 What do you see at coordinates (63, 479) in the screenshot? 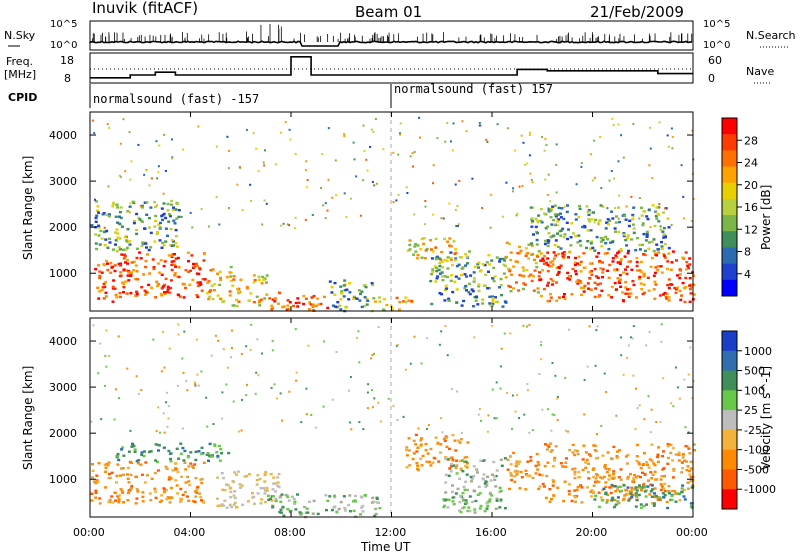
I see `velocity-ytick-label: 1000` at bounding box center [63, 479].